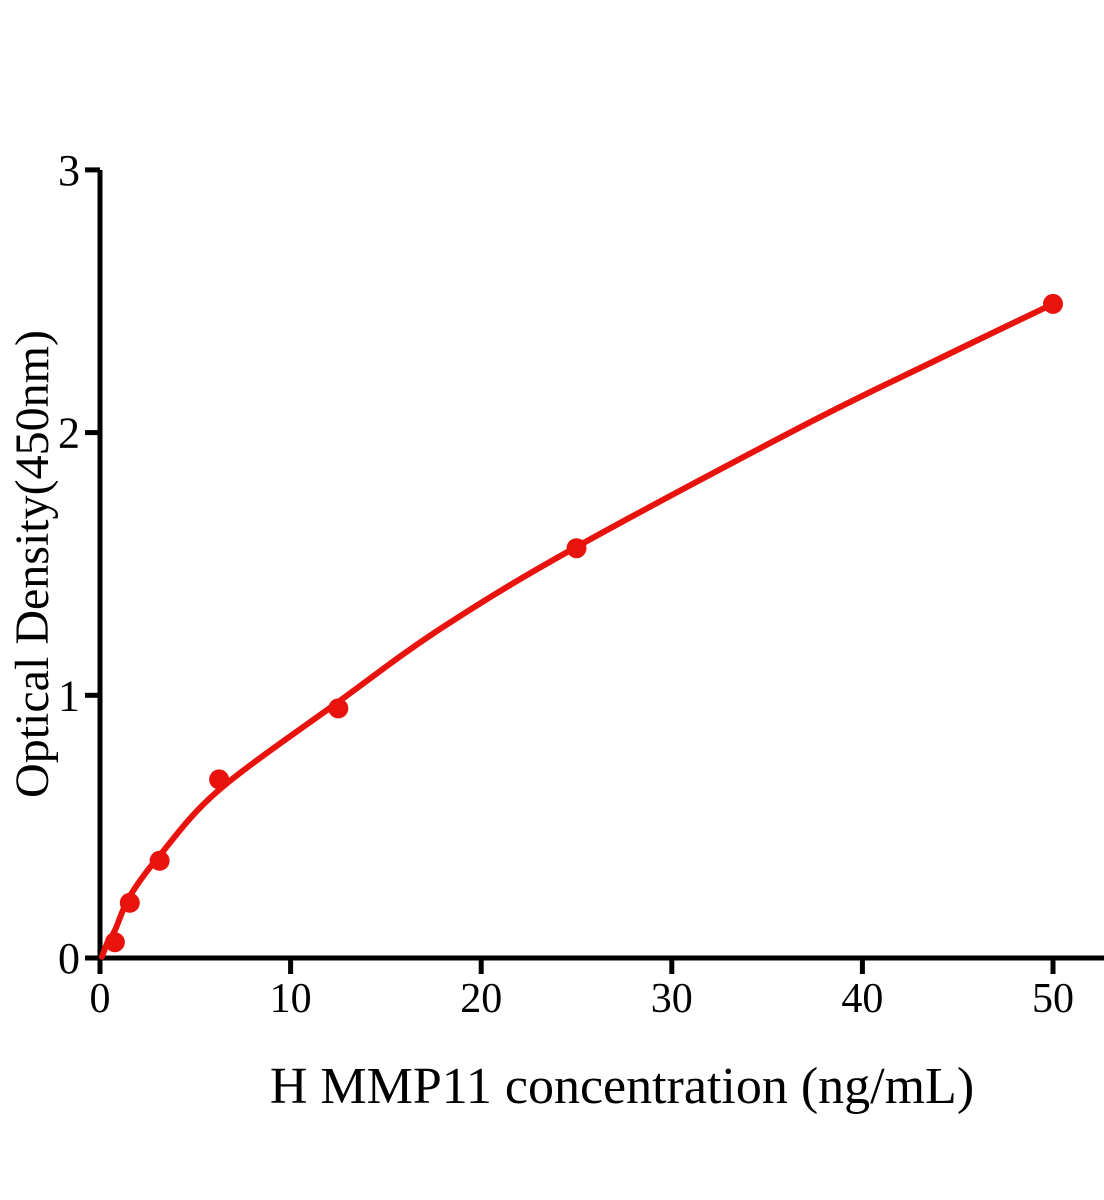  Describe the element at coordinates (672, 999) in the screenshot. I see `x-tick-label: 30` at that location.